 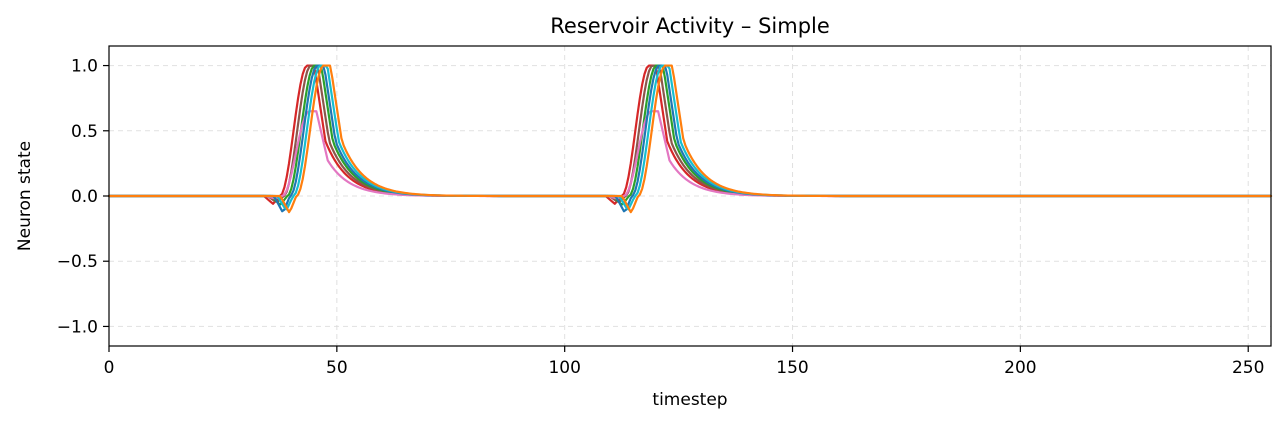 What do you see at coordinates (792, 368) in the screenshot?
I see `x-tick-label: 150` at bounding box center [792, 368].